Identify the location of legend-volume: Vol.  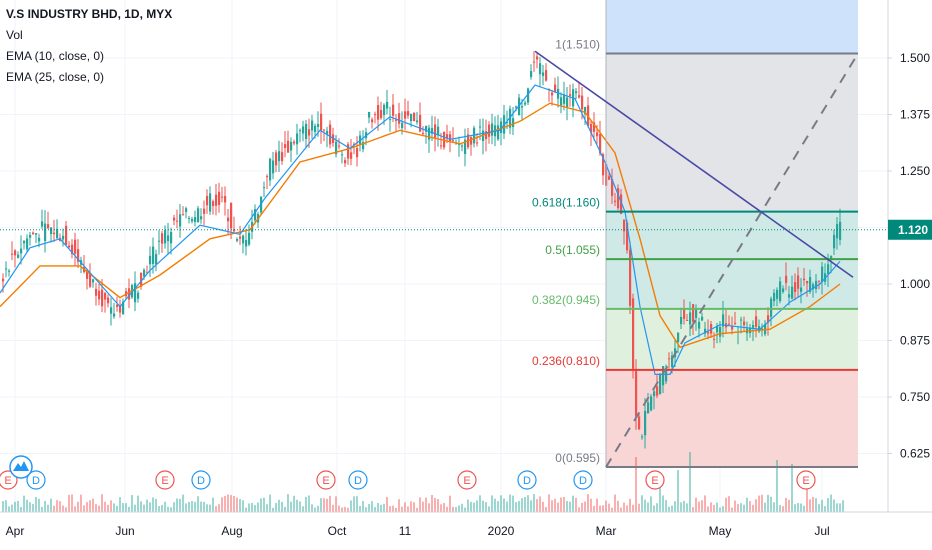
(14, 35).